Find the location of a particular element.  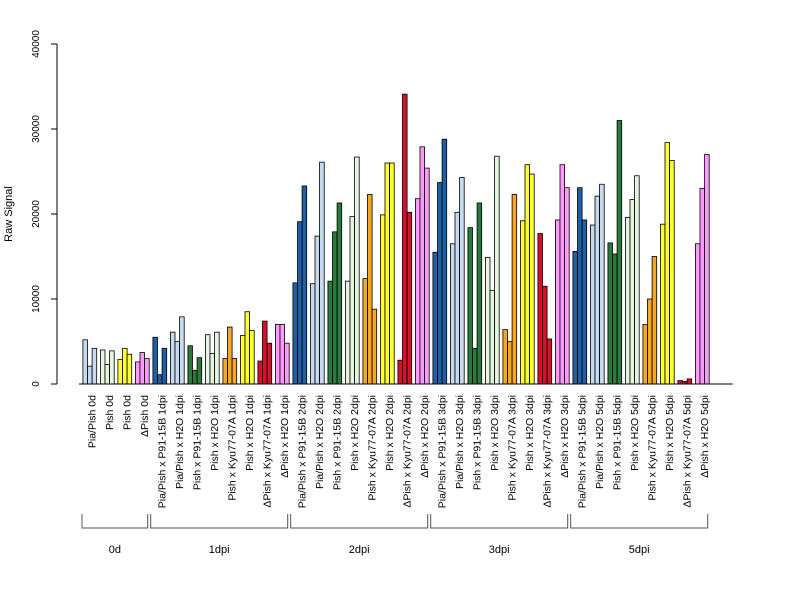

y-tick-label: 40000 is located at coordinates (36, 44).